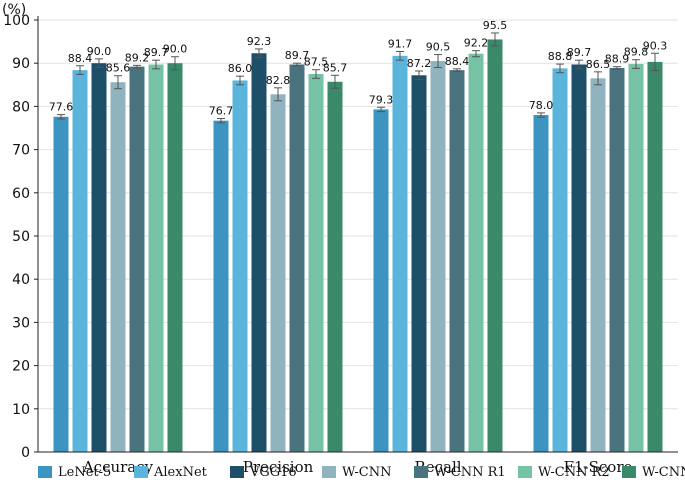  I want to click on category-label: F1-Score, so click(598, 467).